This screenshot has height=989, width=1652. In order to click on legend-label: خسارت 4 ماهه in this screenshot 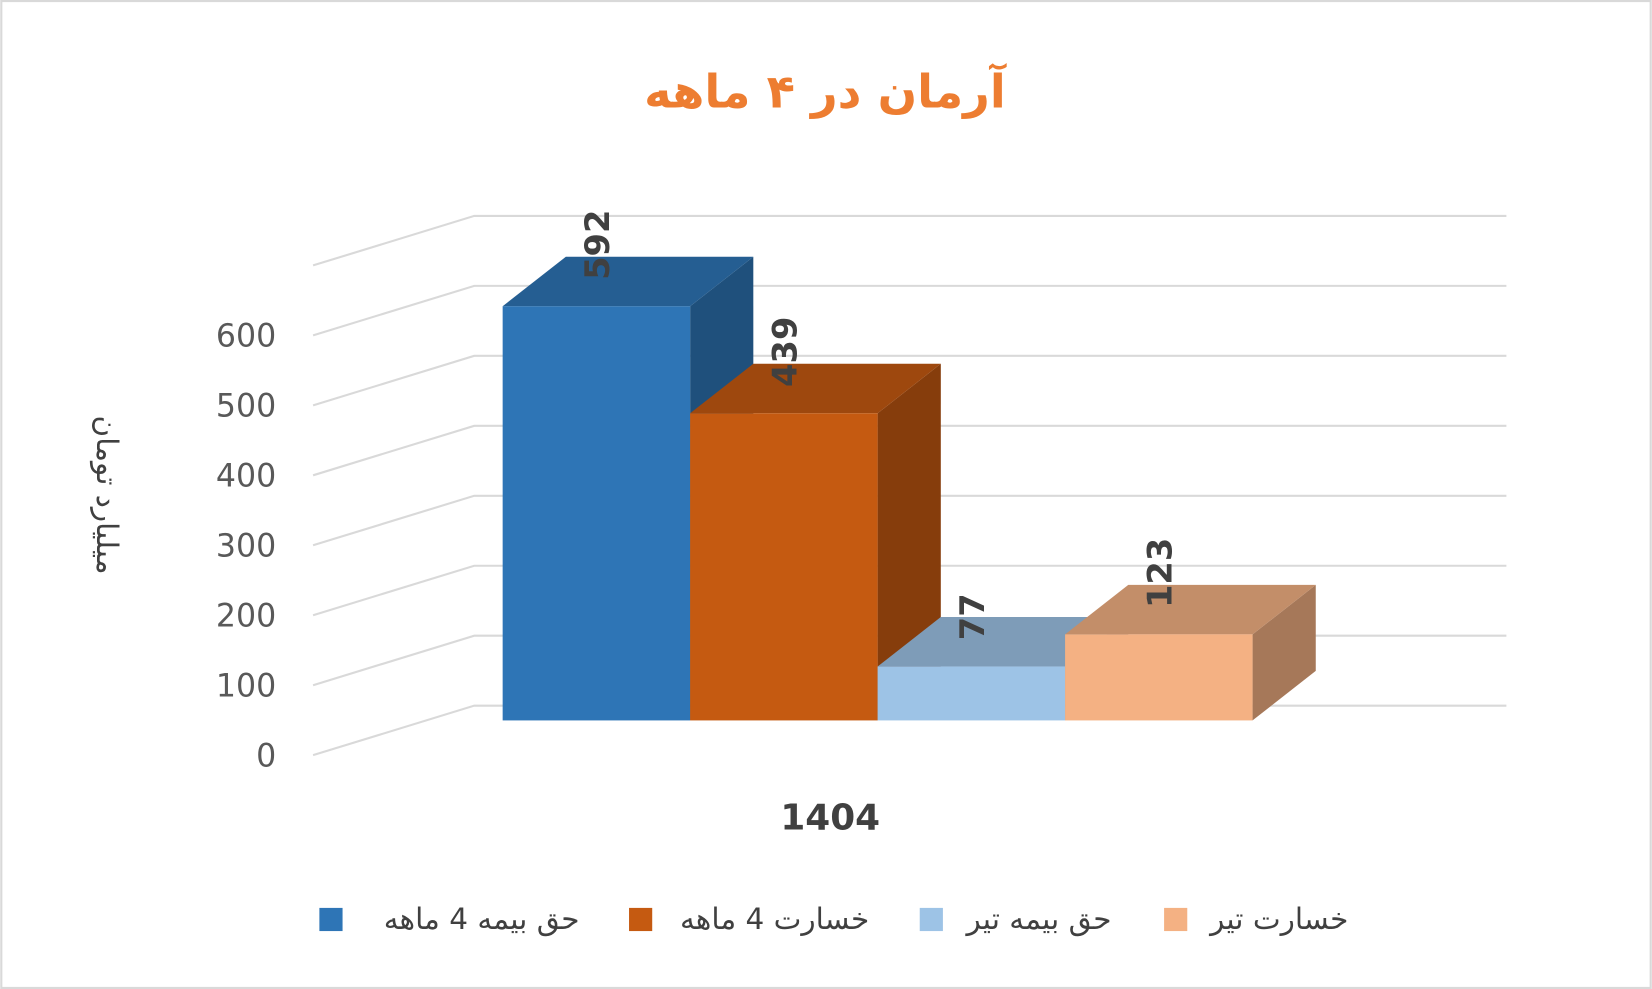, I will do `click(774, 919)`.